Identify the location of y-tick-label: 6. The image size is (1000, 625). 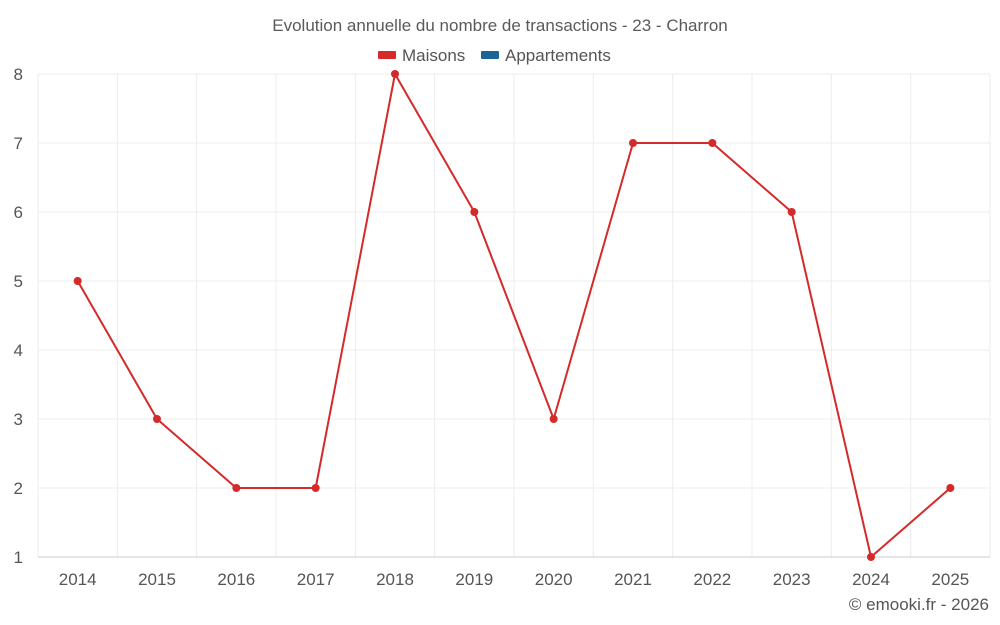
(18, 212).